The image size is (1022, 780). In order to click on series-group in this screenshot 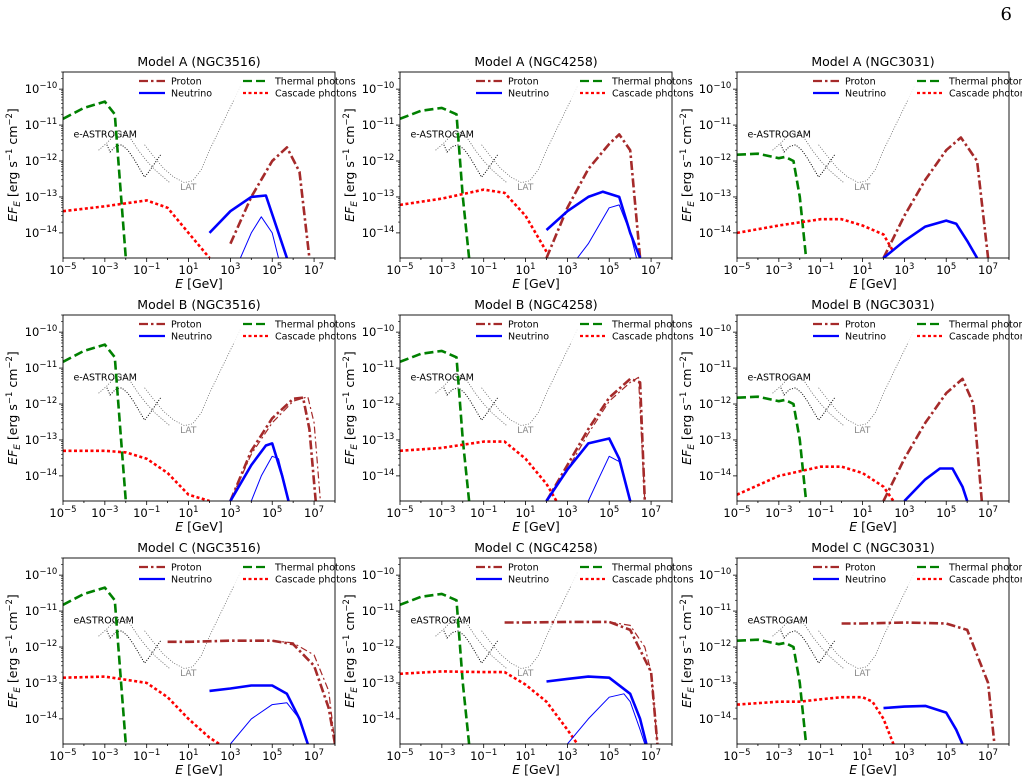, I will do `click(523, 425)`.